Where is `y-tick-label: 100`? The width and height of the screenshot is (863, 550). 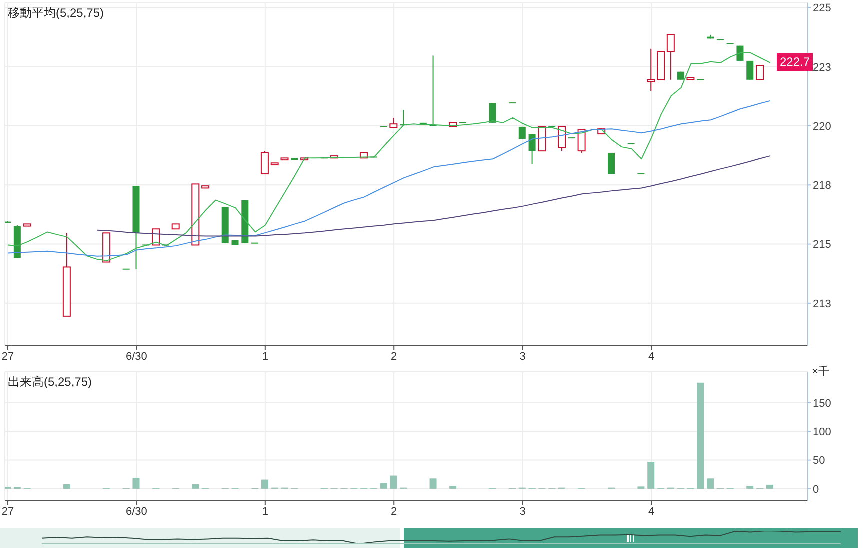 y-tick-label: 100 is located at coordinates (822, 432).